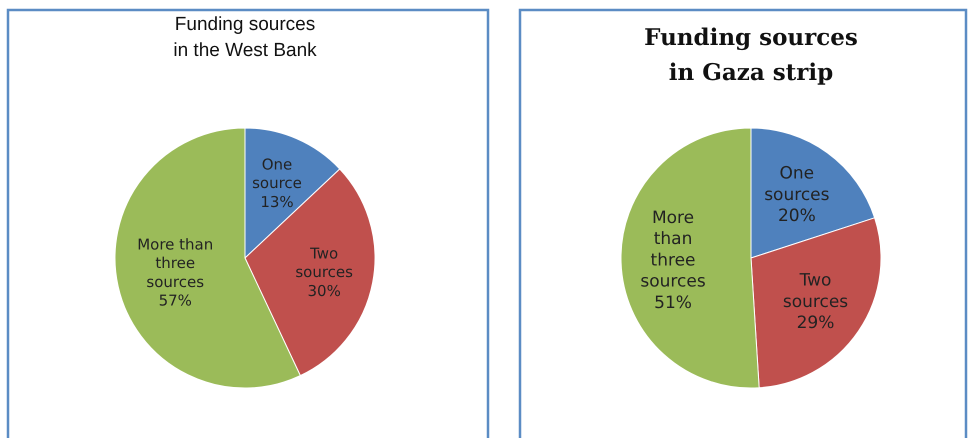 Image resolution: width=973 pixels, height=438 pixels. I want to click on data-label: 57%, so click(175, 301).